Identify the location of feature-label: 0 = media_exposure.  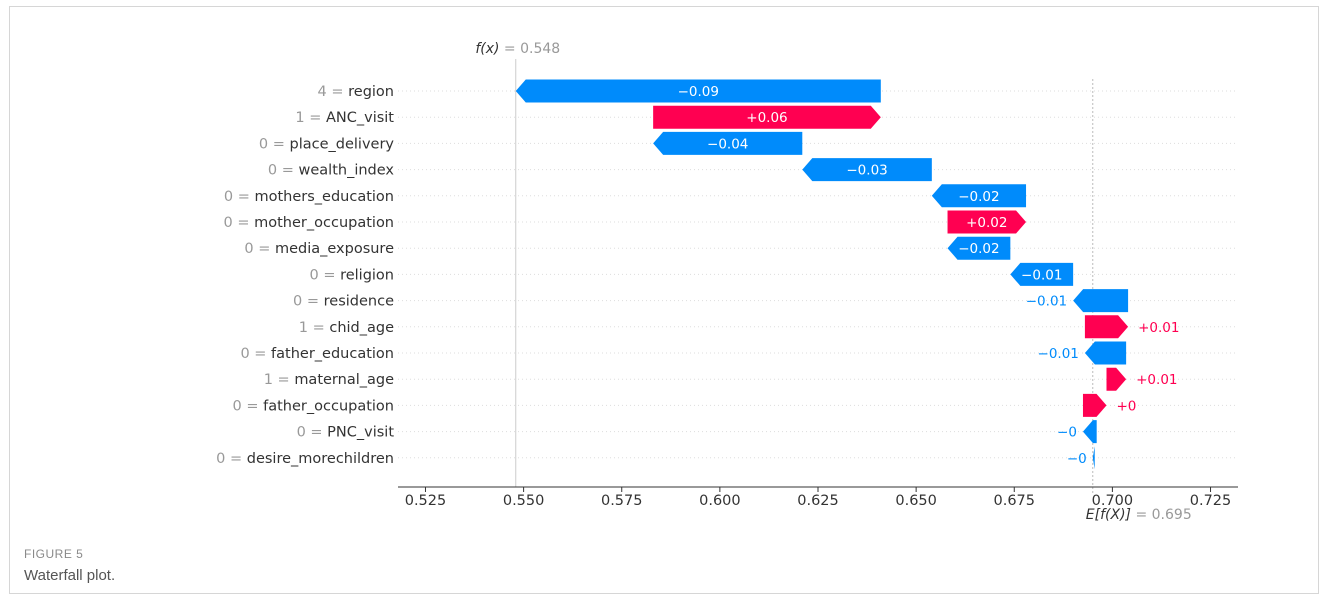
(319, 249).